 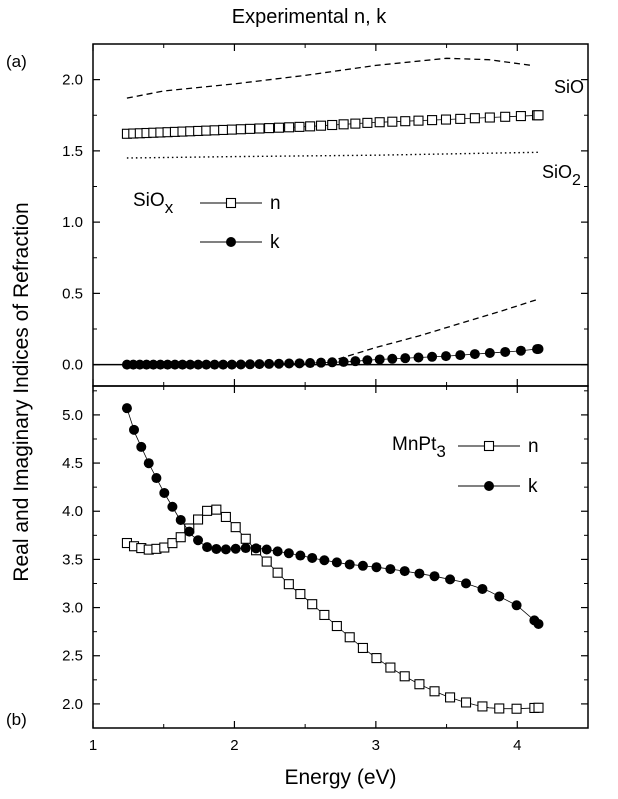 I want to click on x-tick-label: 2, so click(x=234, y=745).